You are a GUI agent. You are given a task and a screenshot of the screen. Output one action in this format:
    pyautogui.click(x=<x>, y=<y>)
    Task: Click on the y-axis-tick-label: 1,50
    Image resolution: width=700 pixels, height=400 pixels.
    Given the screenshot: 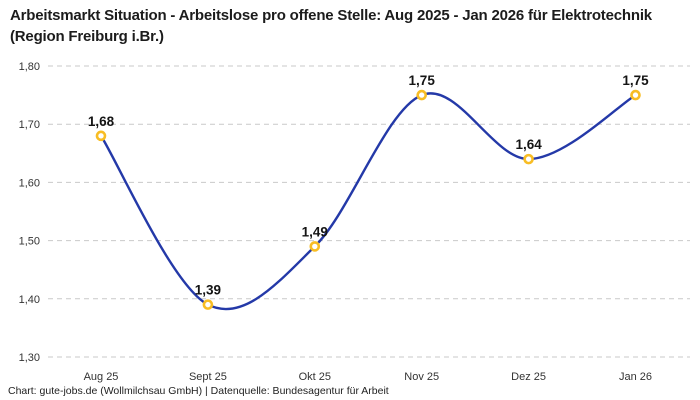 What is the action you would take?
    pyautogui.click(x=29, y=242)
    